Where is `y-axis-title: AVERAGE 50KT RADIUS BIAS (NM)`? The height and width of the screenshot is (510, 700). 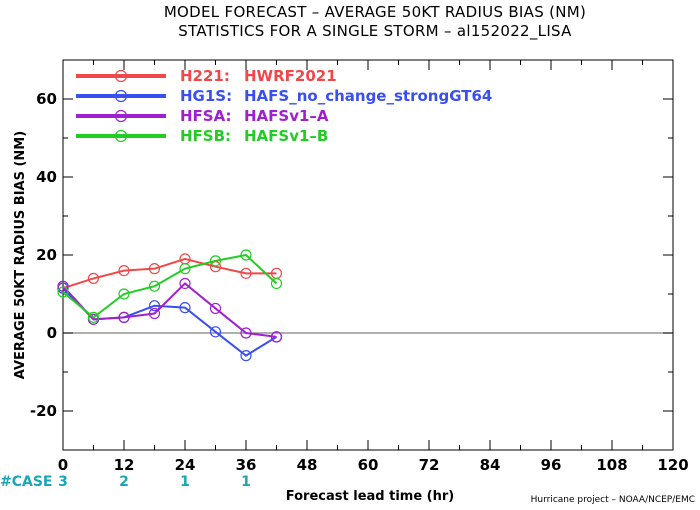 y-axis-title: AVERAGE 50KT RADIUS BIAS (NM) is located at coordinates (20, 255).